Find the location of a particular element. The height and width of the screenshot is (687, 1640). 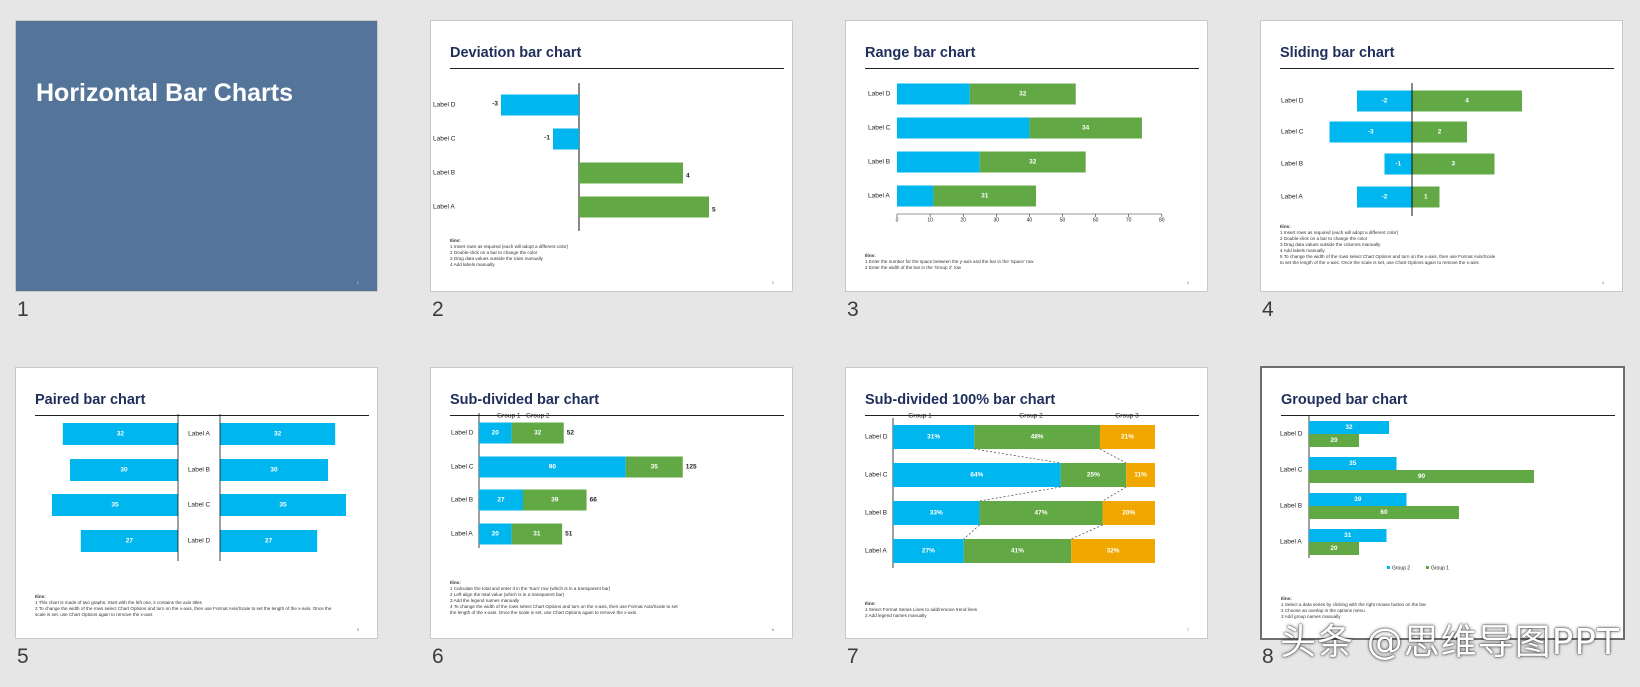

data-label: 32 is located at coordinates (1349, 427).